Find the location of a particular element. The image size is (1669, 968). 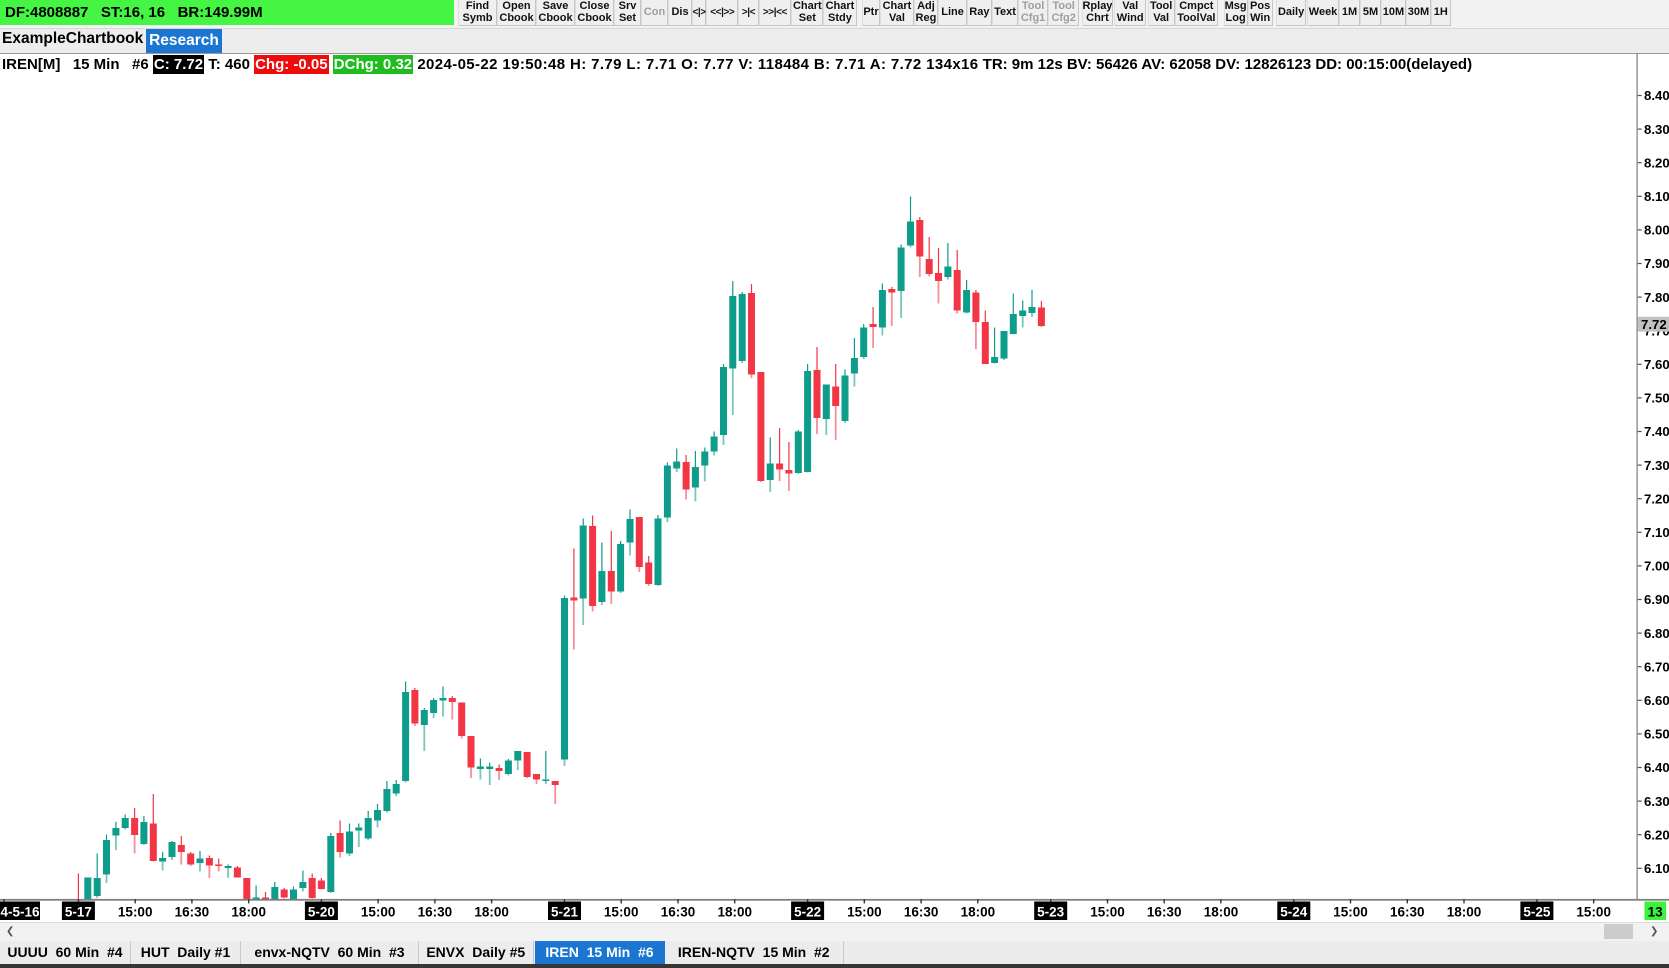

svg-text: 6.60 is located at coordinates (1656, 700).